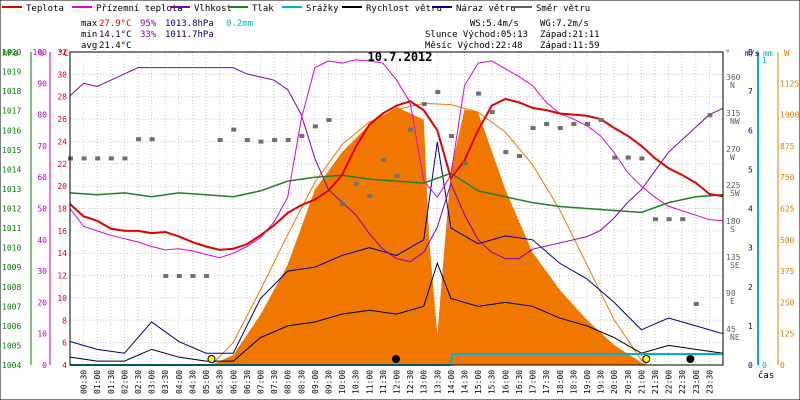 The image size is (800, 400). Describe the element at coordinates (768, 53) in the screenshot. I see `axis-unit-rain: mm` at that location.